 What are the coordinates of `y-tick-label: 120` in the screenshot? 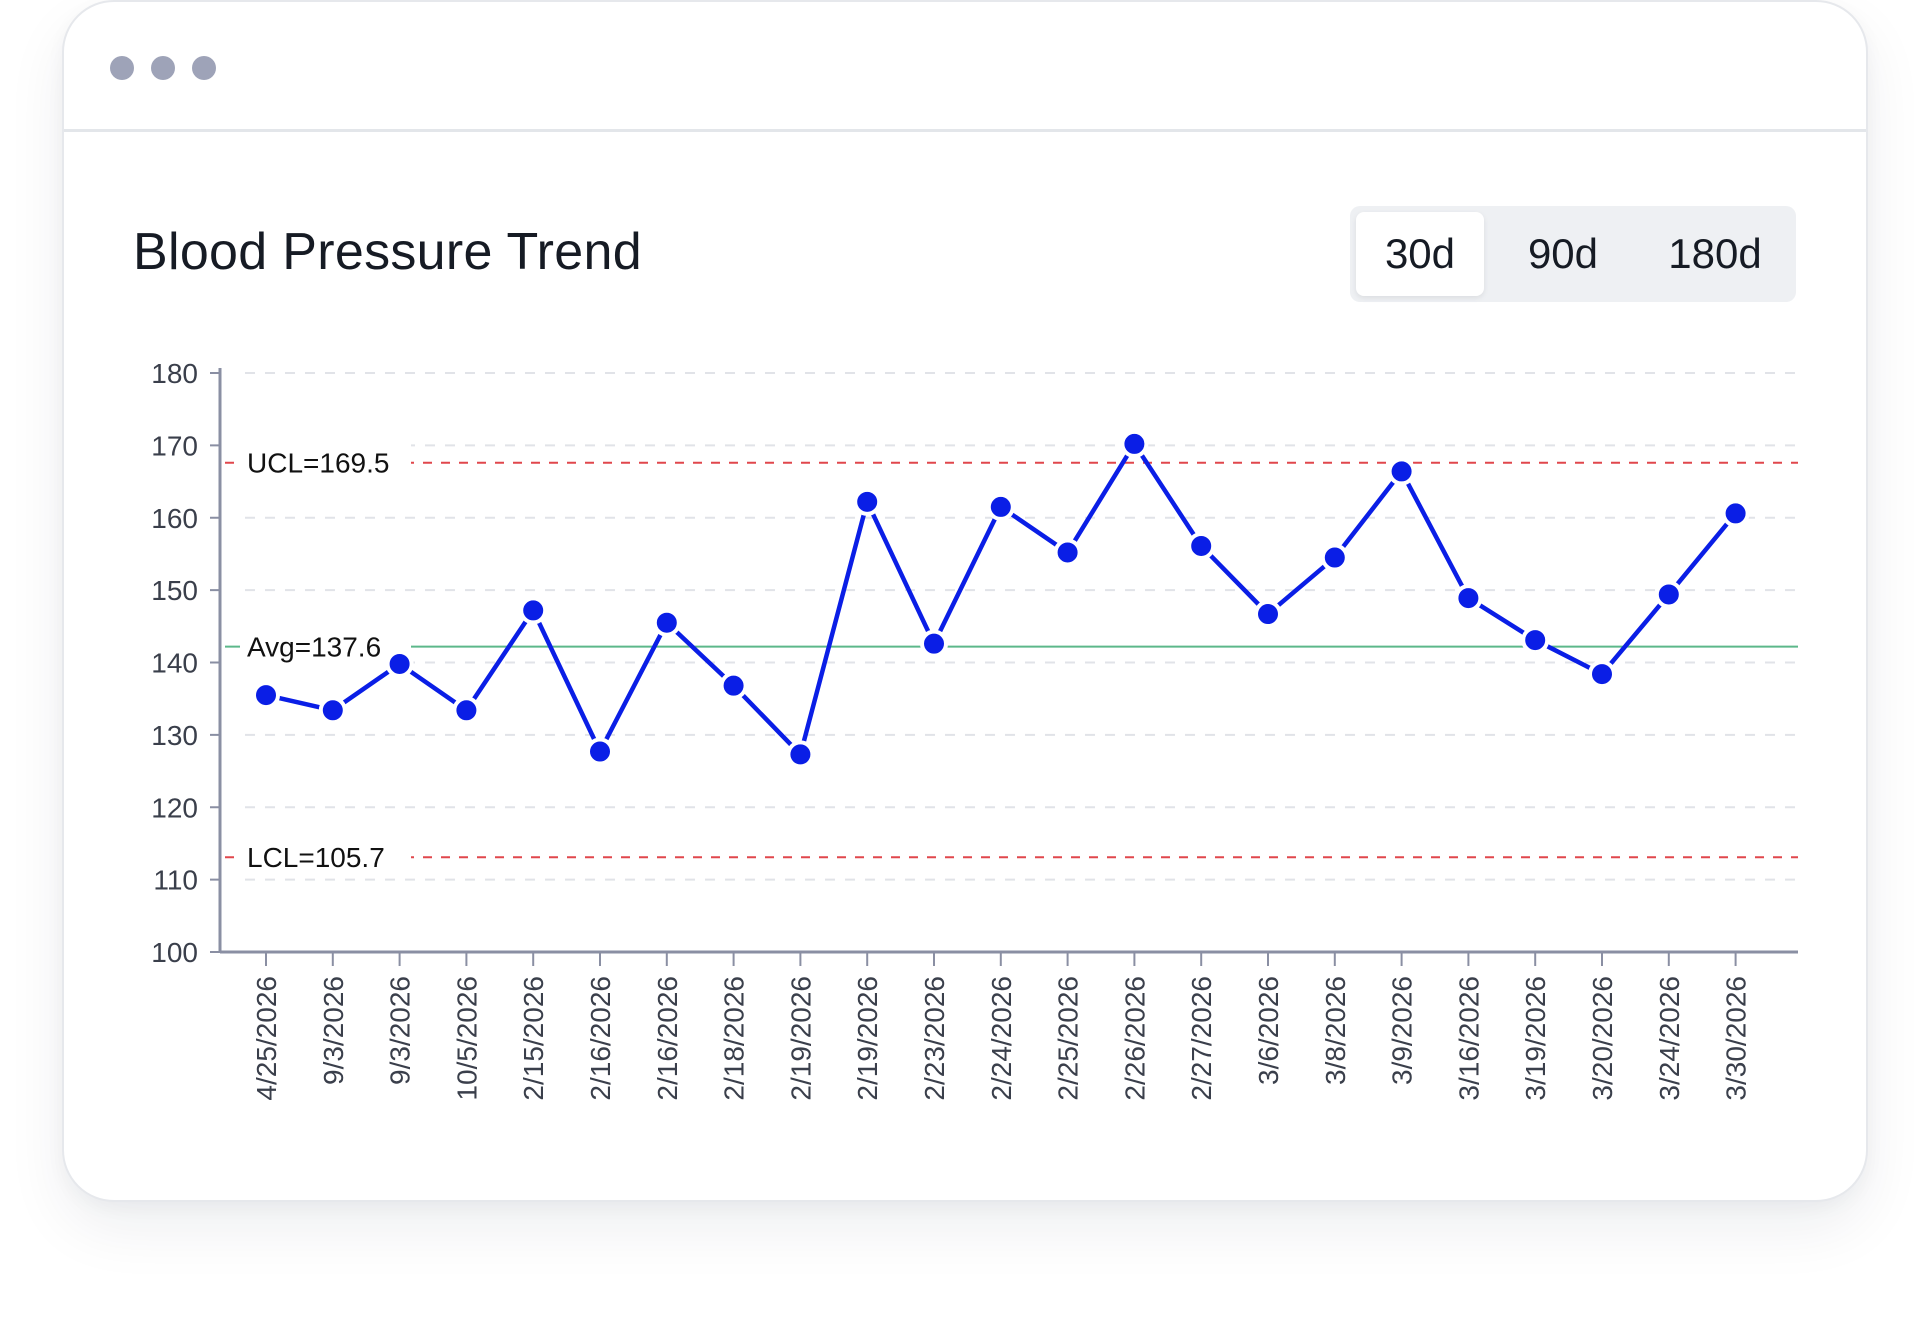 It's located at (174, 807).